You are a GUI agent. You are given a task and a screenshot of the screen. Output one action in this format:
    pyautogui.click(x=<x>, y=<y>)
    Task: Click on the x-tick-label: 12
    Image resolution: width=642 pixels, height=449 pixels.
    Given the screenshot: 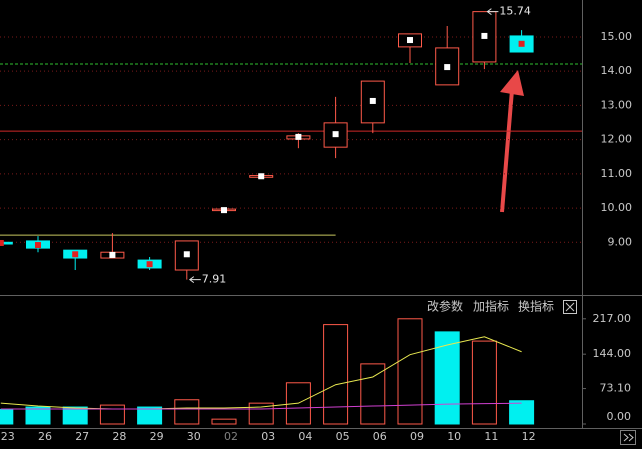 What is the action you would take?
    pyautogui.click(x=529, y=436)
    